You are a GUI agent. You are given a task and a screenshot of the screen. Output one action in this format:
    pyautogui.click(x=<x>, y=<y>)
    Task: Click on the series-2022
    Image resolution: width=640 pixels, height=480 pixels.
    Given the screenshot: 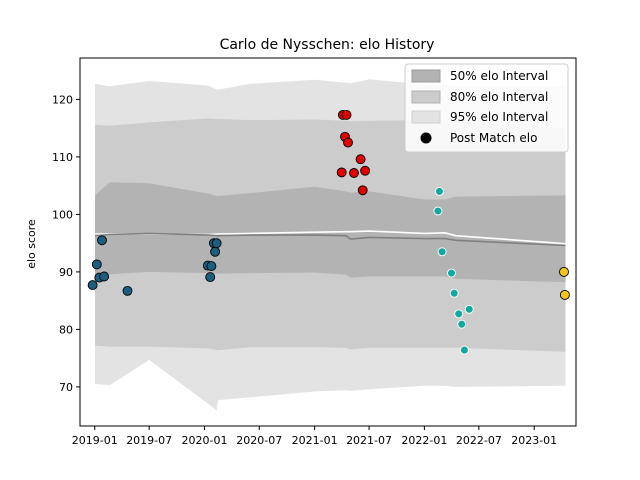 What is the action you would take?
    pyautogui.click(x=453, y=270)
    